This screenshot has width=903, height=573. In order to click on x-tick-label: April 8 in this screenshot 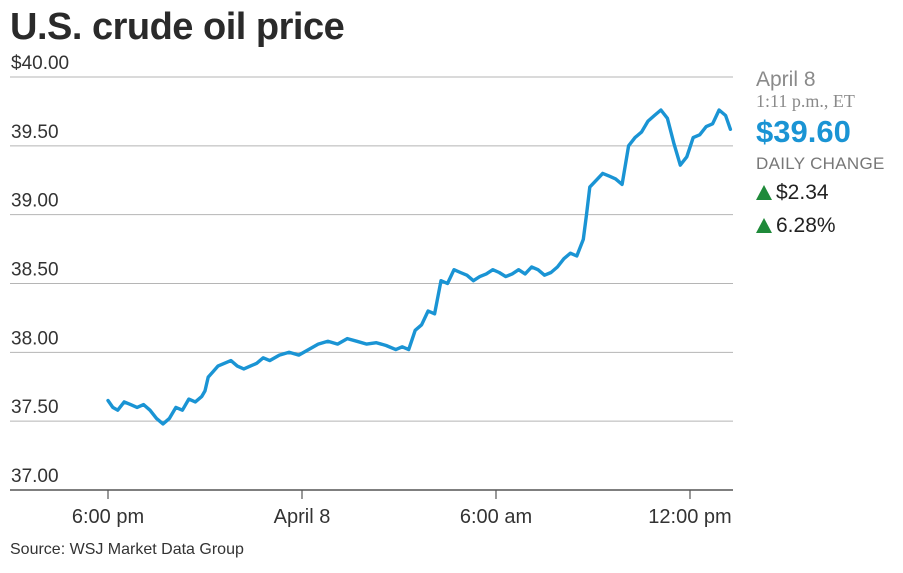, I will do `click(302, 517)`.